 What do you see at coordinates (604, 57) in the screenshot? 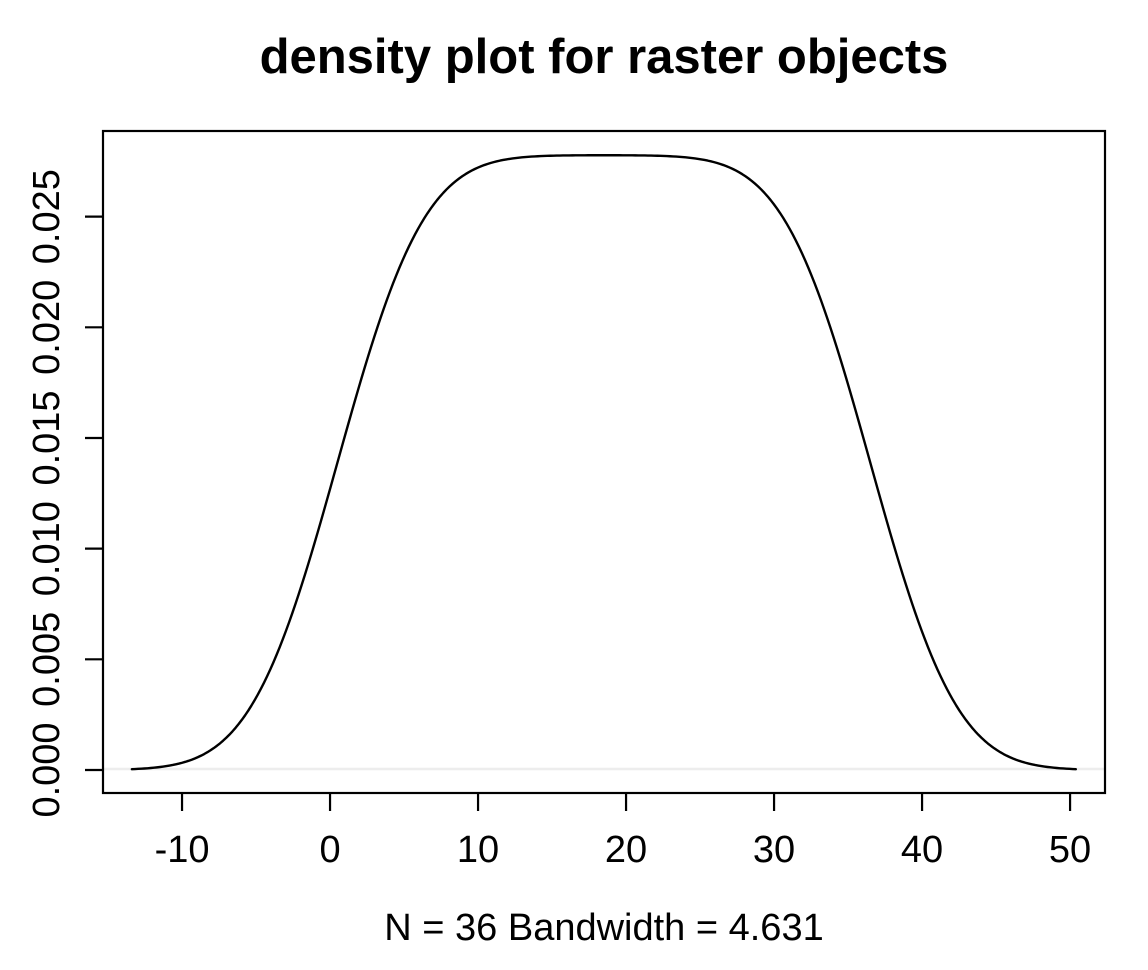
I see `chart-title: density plot for raster objects` at bounding box center [604, 57].